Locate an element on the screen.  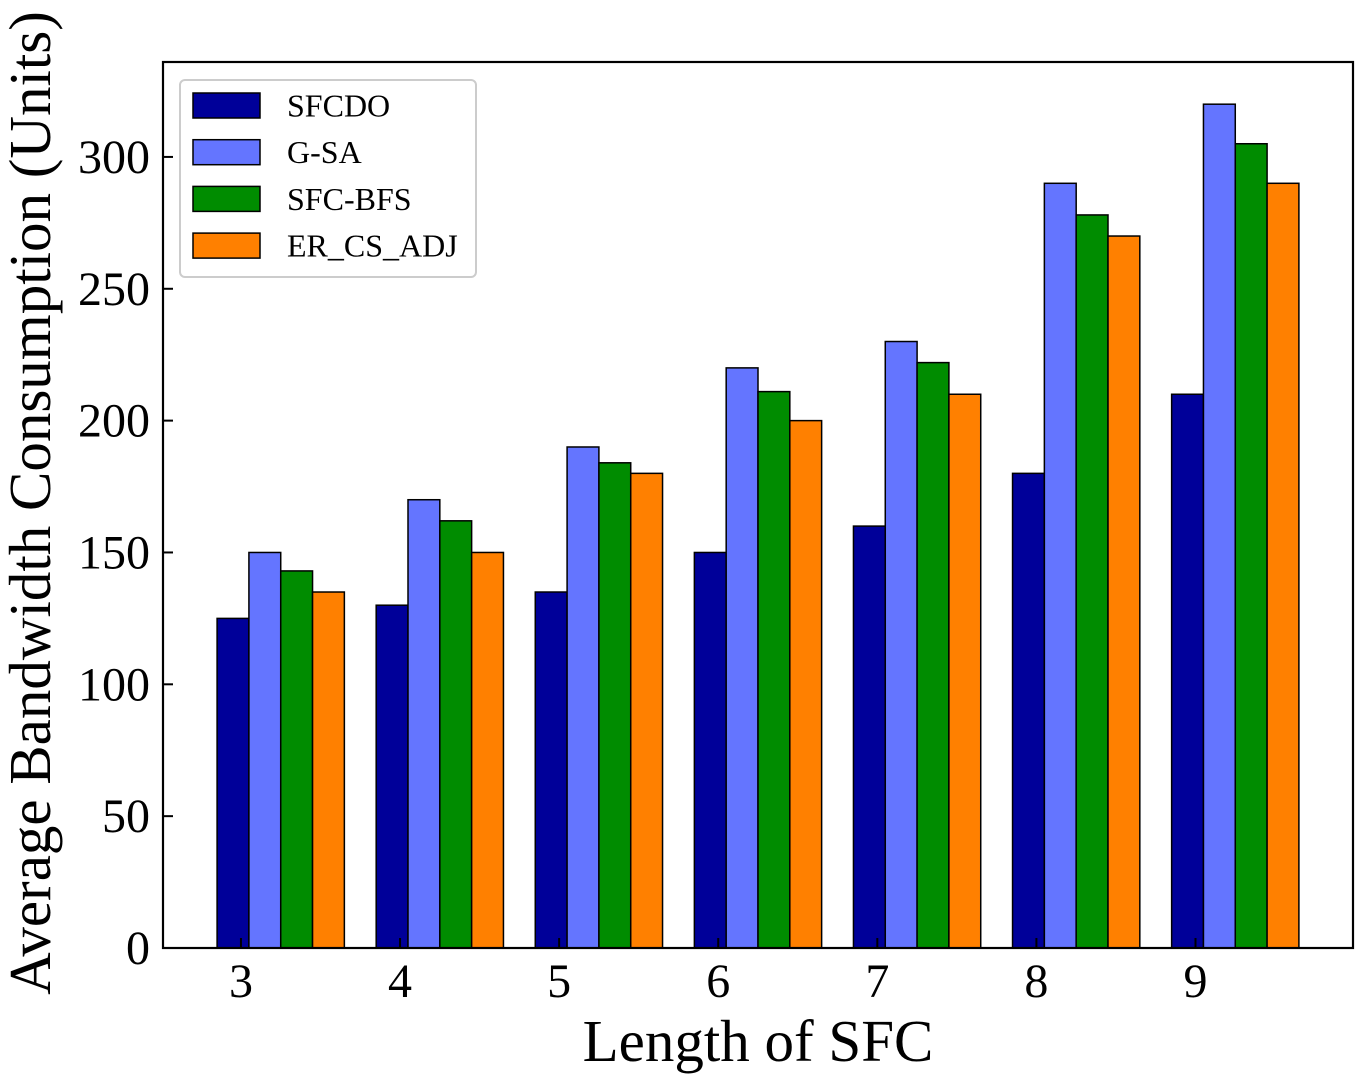
legend-swatch-g-sa is located at coordinates (226, 152).